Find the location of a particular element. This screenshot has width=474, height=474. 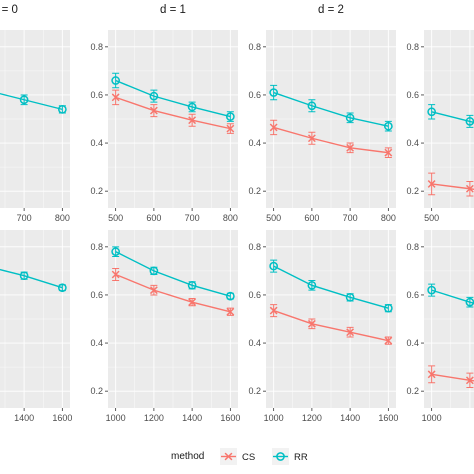

legend-item-RR: RR is located at coordinates (290, 456).